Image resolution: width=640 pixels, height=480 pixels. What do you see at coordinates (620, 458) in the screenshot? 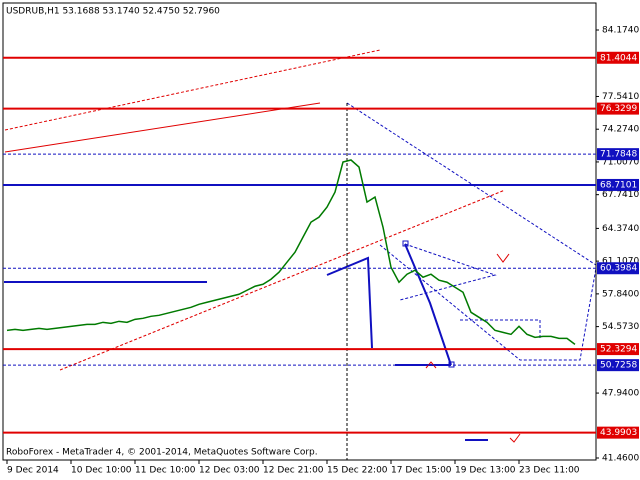
I see `y-tick-label: 41.4600` at bounding box center [620, 458].